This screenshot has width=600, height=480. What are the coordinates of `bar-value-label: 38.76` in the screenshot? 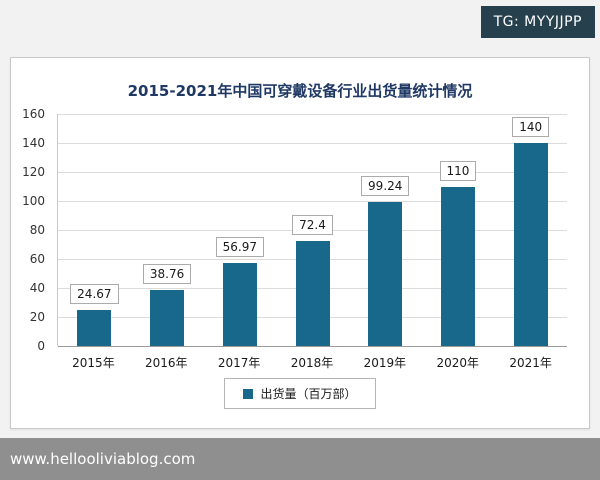 It's located at (167, 273).